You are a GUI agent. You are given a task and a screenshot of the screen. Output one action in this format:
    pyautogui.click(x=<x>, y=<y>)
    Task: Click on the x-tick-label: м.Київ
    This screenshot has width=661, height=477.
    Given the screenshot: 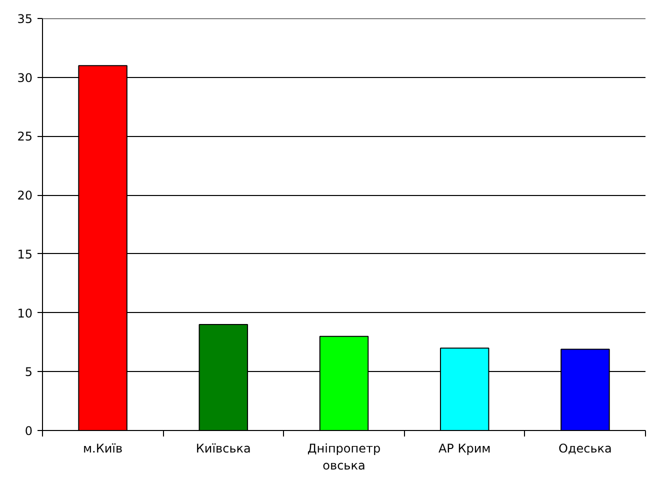 What is the action you would take?
    pyautogui.click(x=103, y=449)
    